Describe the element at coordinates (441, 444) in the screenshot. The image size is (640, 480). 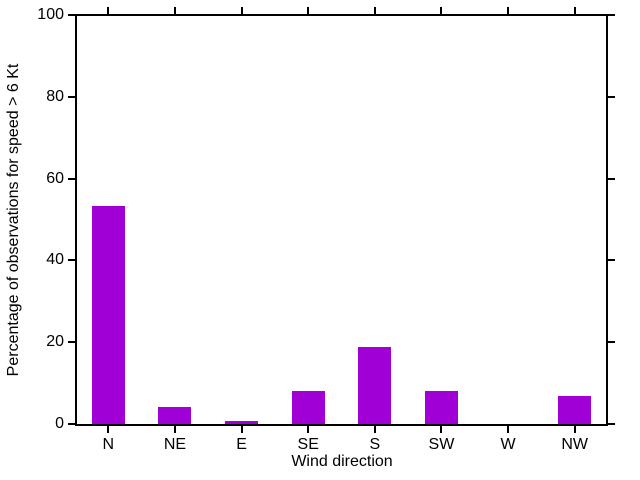
I see `x-tick-label-sw: SW` at that location.